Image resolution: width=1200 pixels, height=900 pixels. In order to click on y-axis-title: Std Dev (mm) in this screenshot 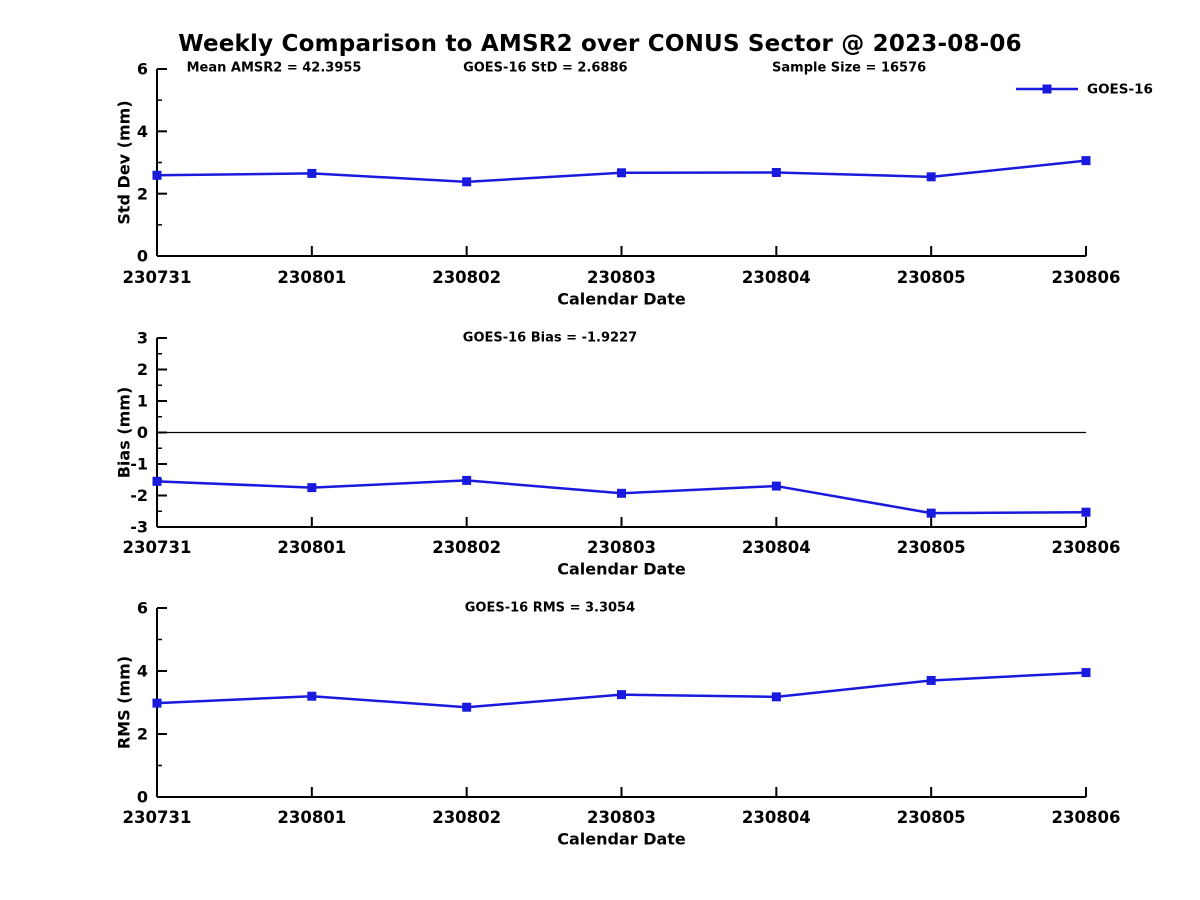, I will do `click(124, 162)`.